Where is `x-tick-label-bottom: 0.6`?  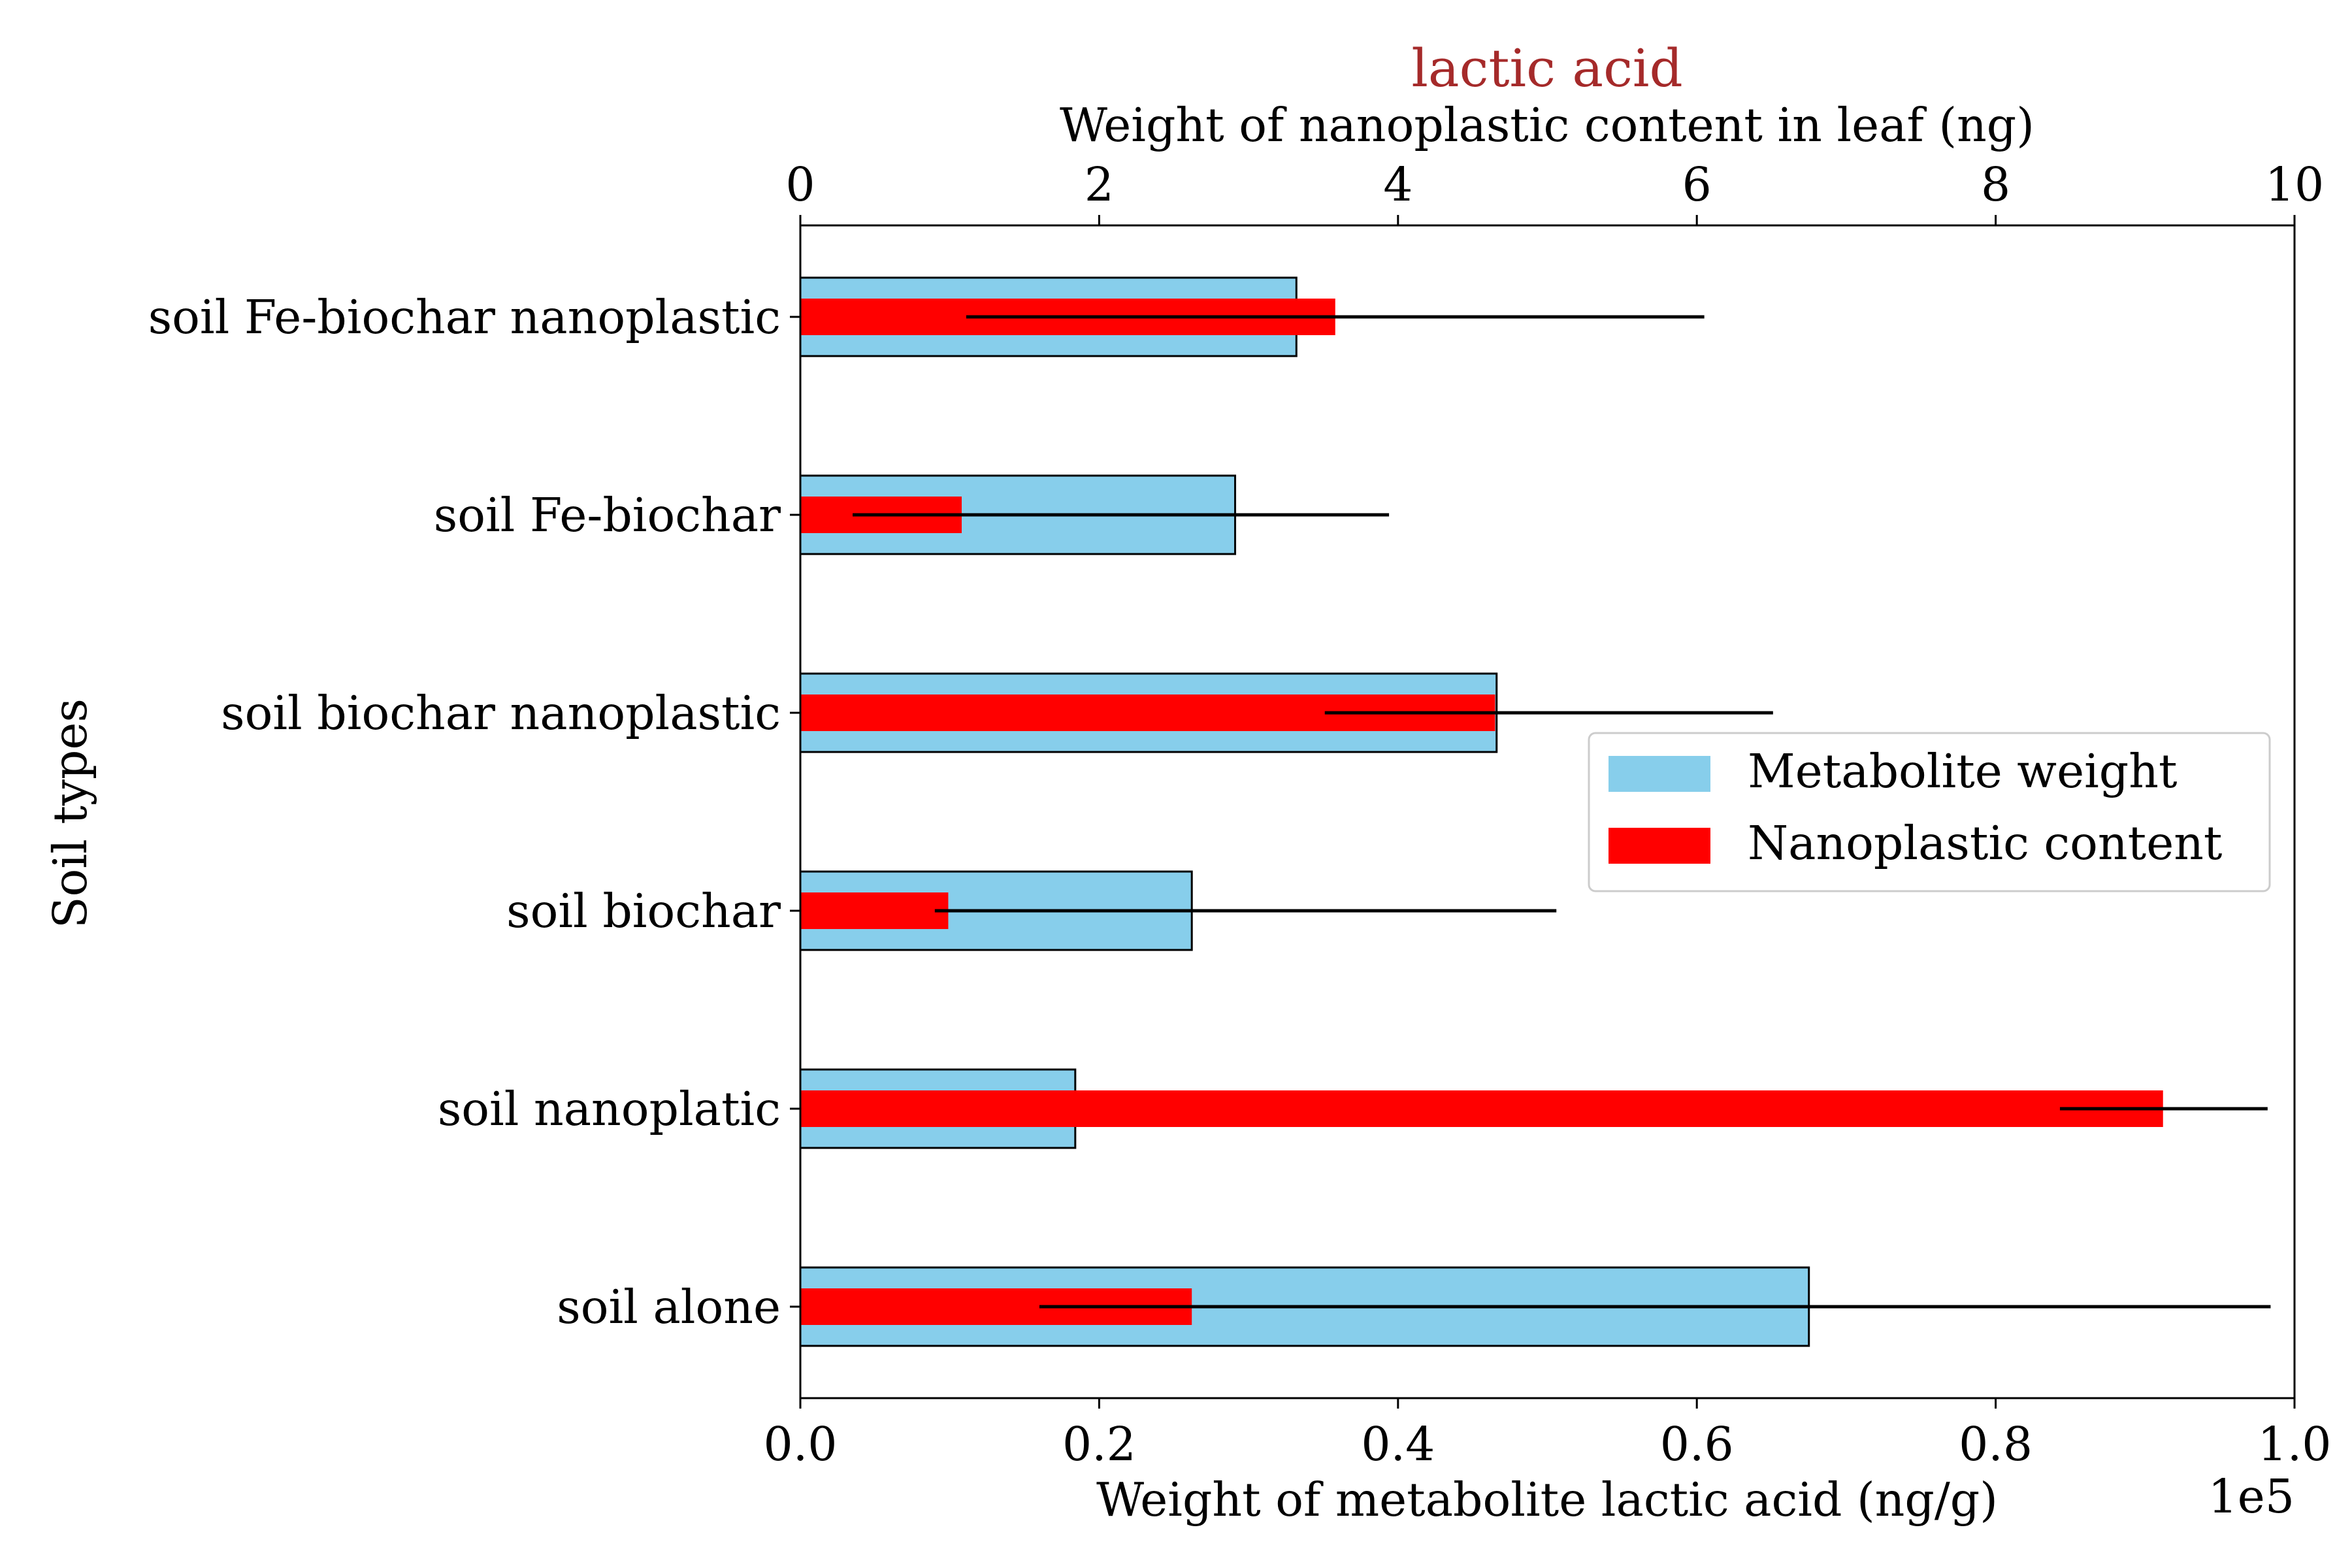 x-tick-label-bottom: 0.6 is located at coordinates (1697, 1444).